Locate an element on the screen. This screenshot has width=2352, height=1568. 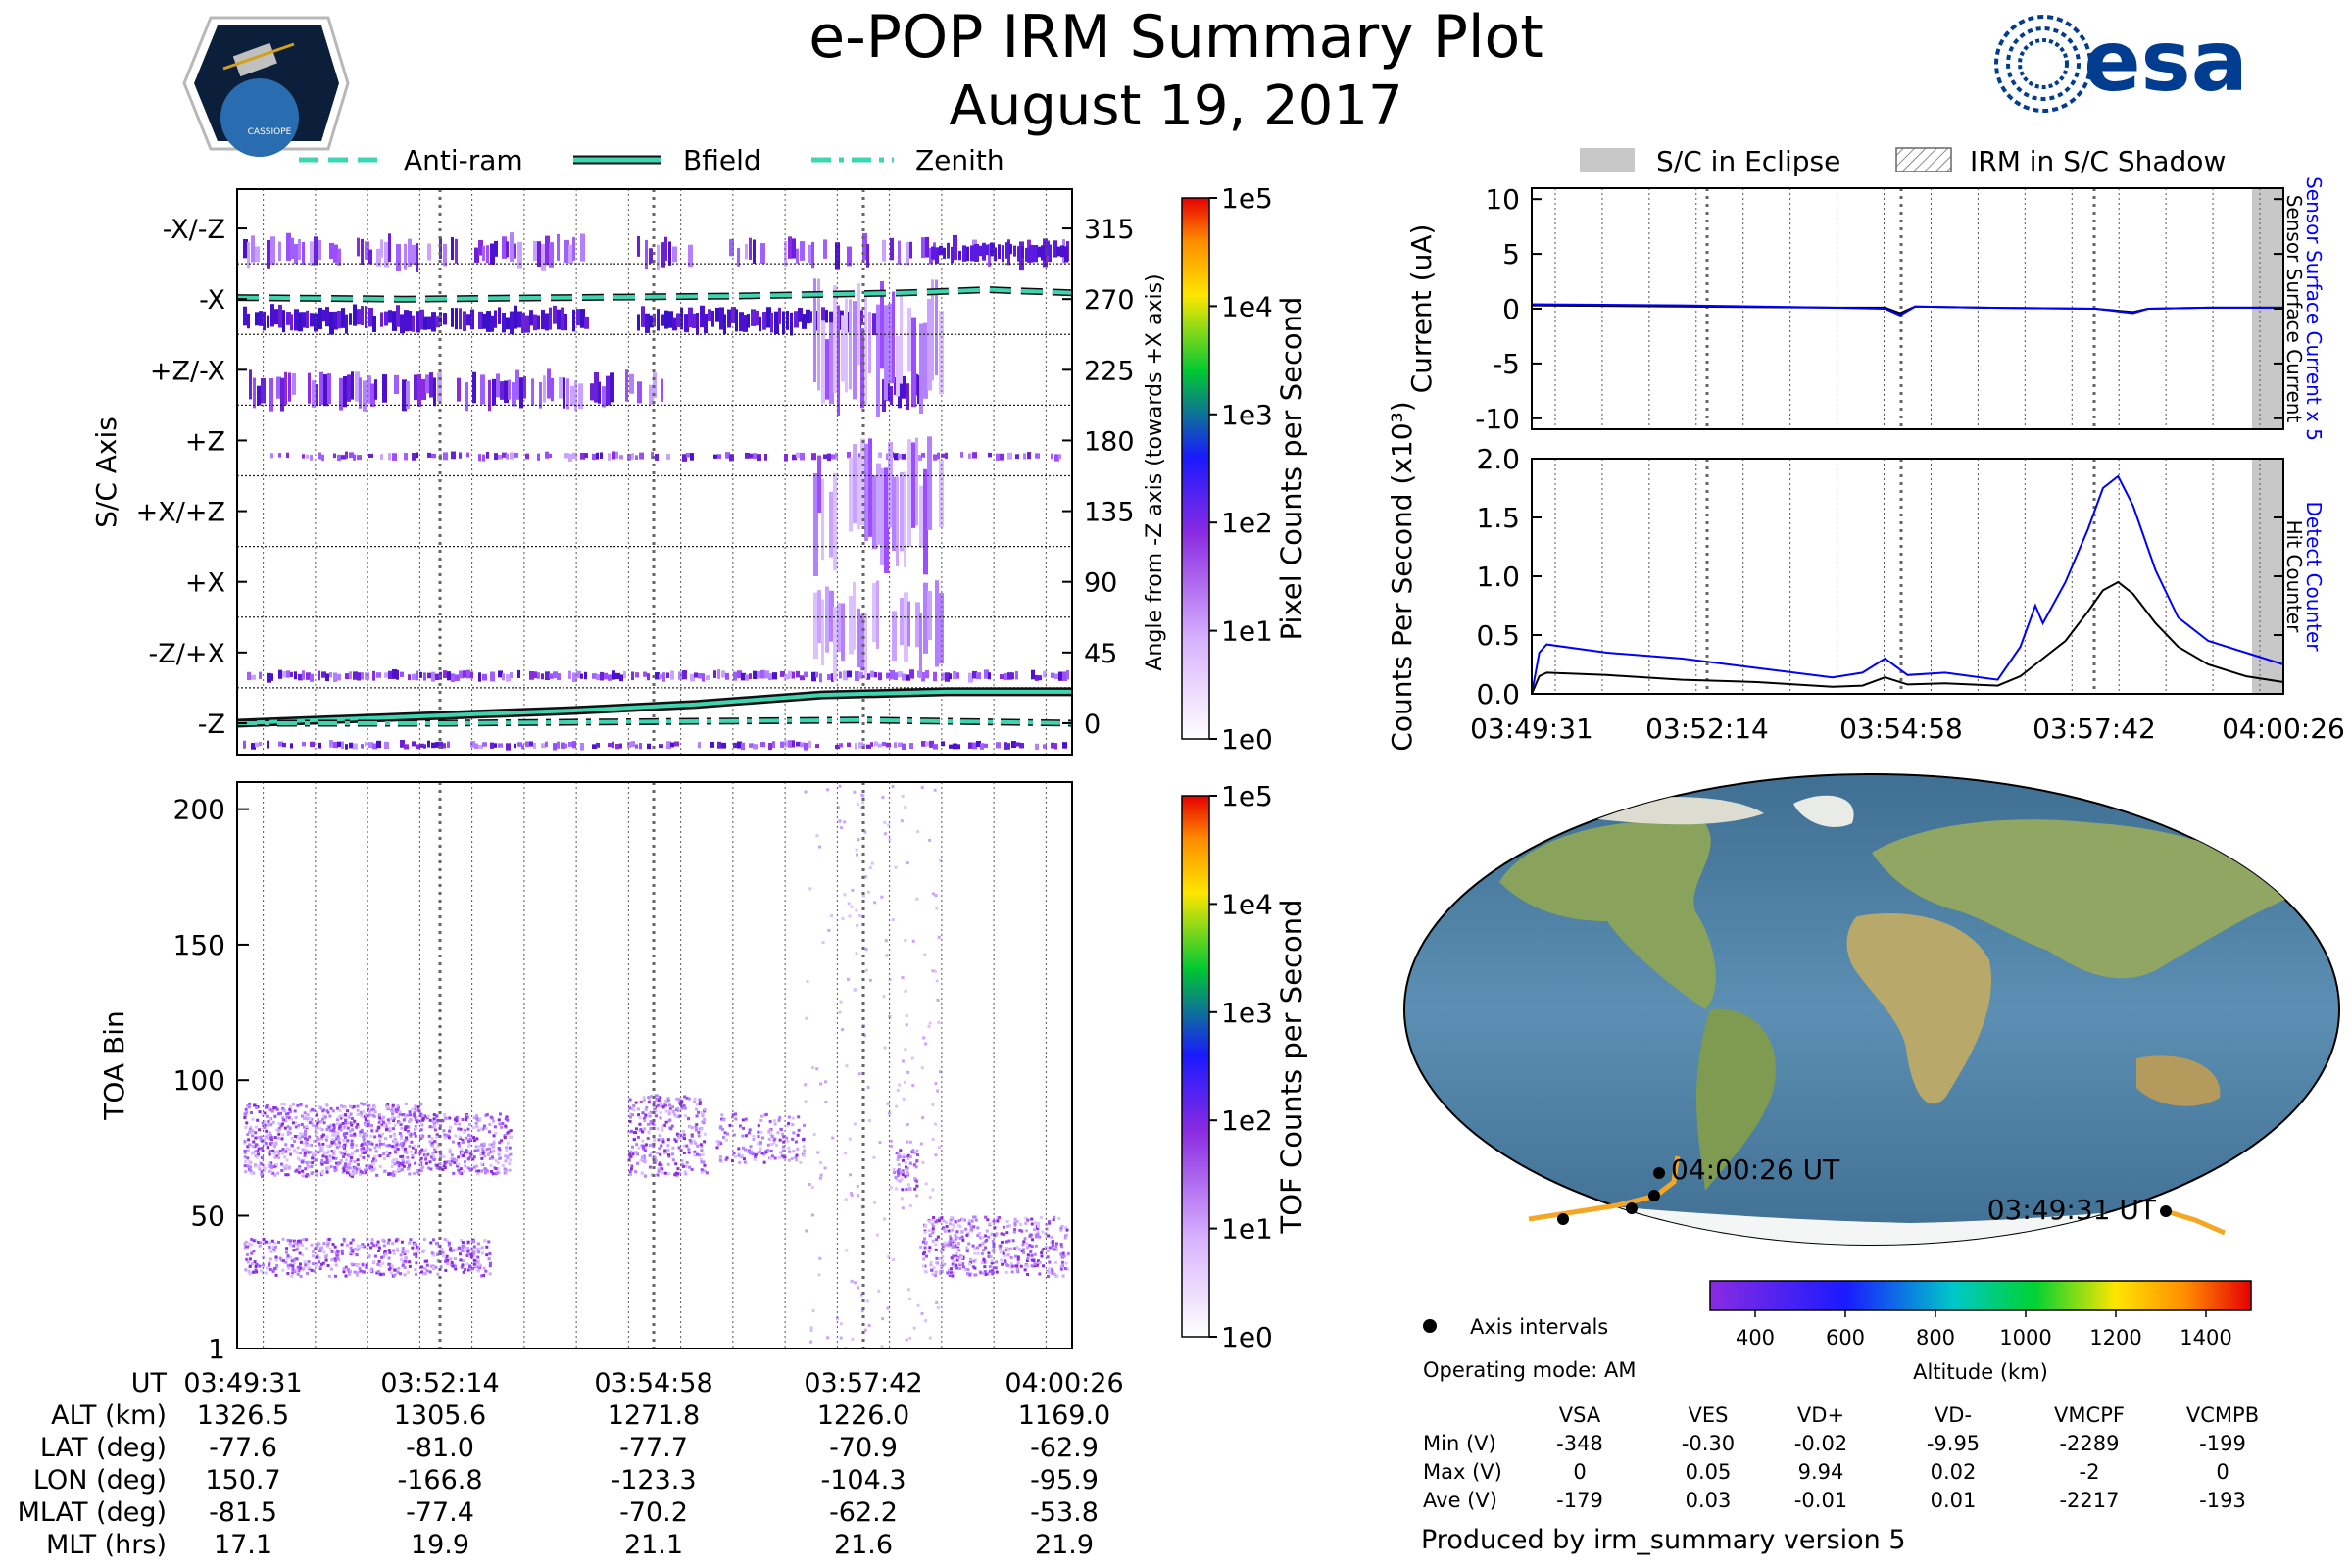
bfield-line is located at coordinates (654, 707).